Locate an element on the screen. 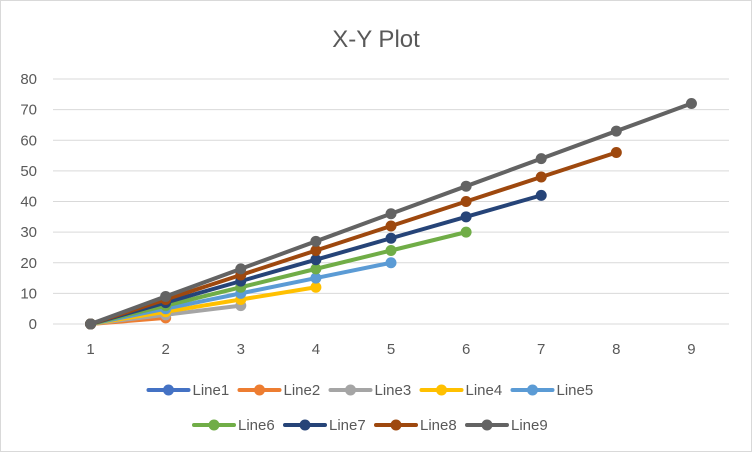 The width and height of the screenshot is (752, 456). x-tick-label: 1 is located at coordinates (90, 349).